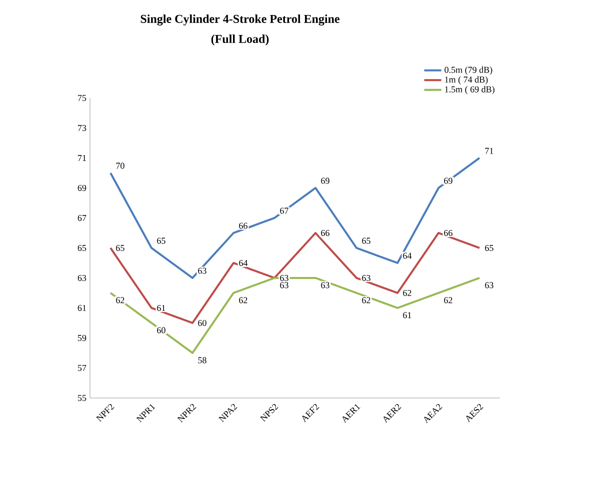  I want to click on chart-subtitle: (Full Load), so click(240, 40).